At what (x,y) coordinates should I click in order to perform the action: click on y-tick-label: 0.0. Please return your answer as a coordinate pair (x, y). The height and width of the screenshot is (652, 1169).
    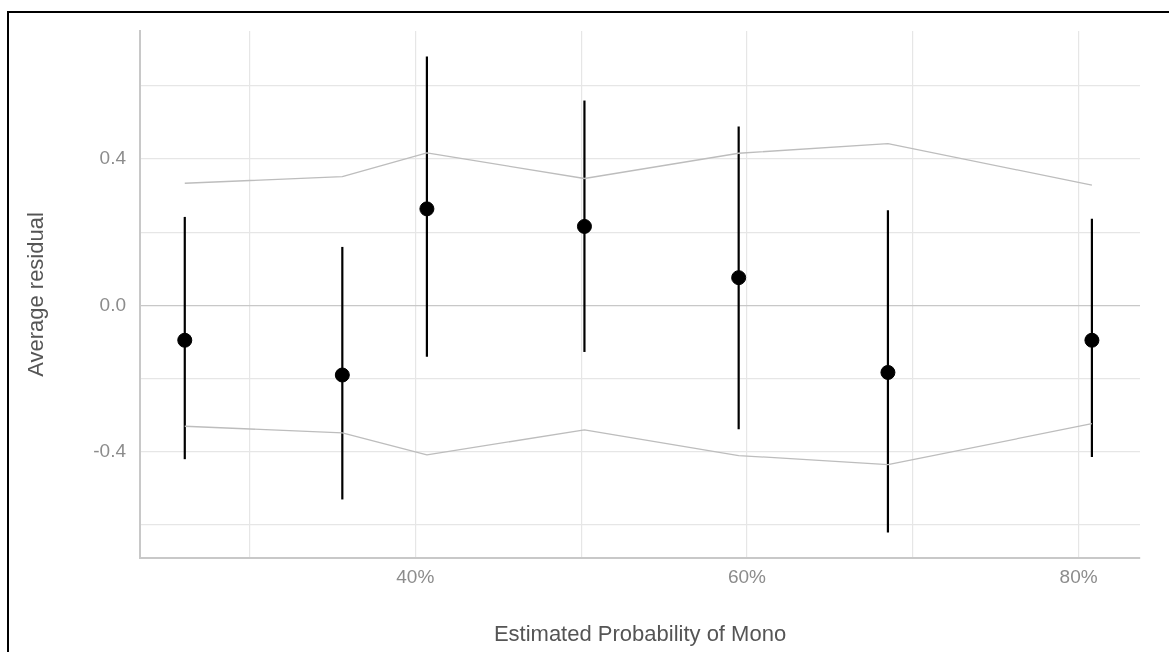
    Looking at the image, I should click on (112, 304).